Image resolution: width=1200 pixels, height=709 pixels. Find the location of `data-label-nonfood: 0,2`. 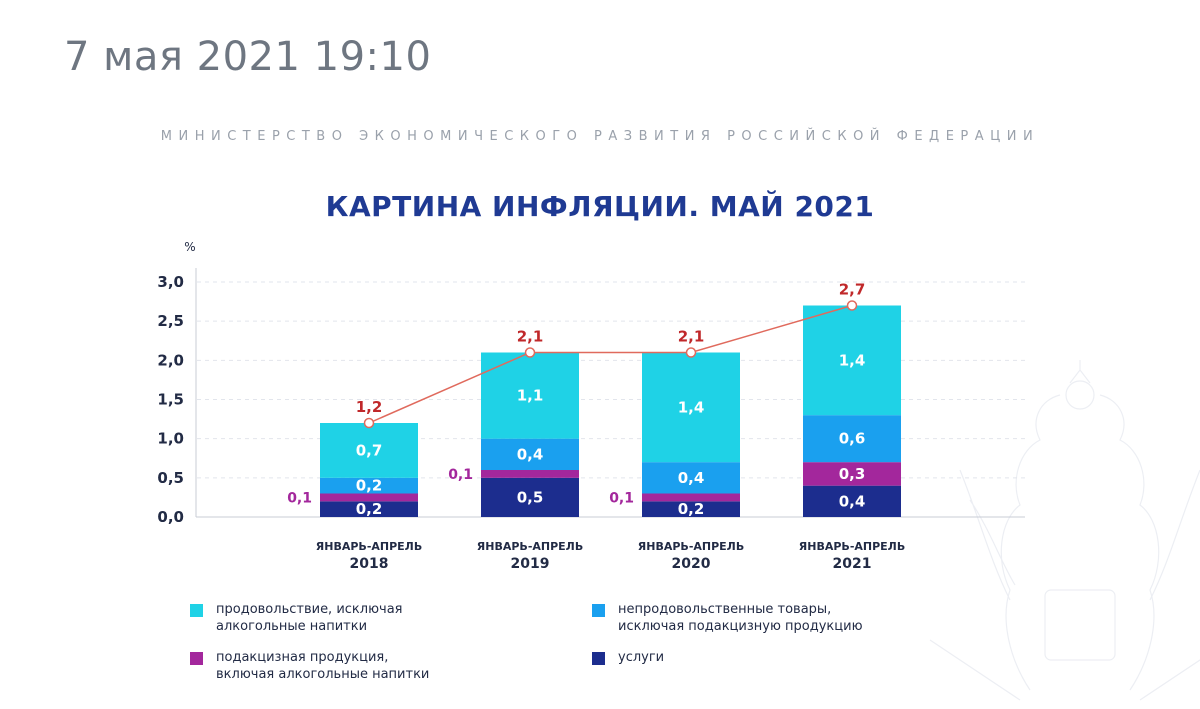

data-label-nonfood: 0,2 is located at coordinates (369, 486).